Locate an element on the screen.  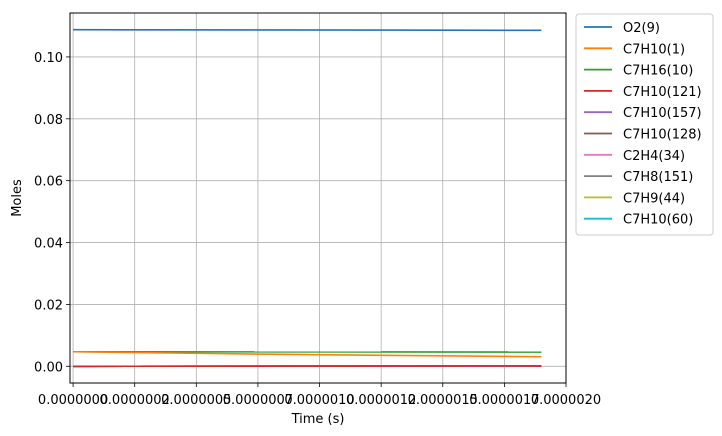
y-tick-label: 0.00 is located at coordinates (48, 367).